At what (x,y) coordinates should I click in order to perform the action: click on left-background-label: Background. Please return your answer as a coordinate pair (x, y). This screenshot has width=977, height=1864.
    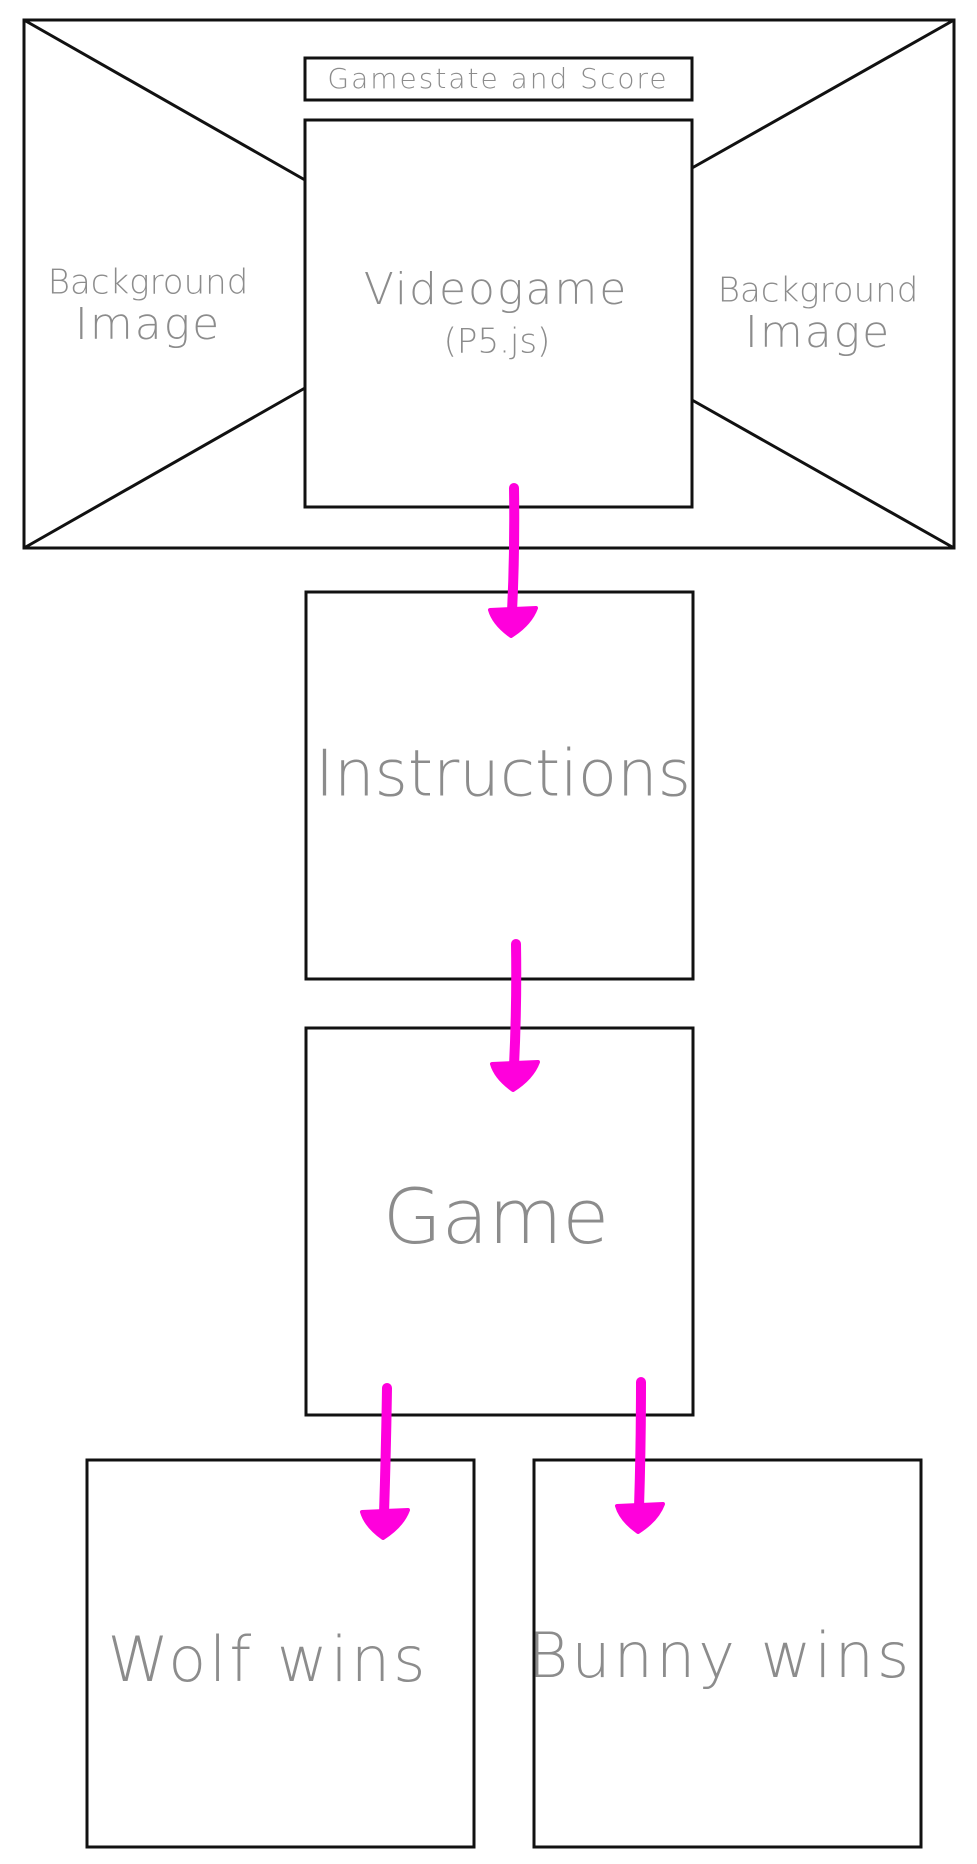
    Looking at the image, I should click on (148, 283).